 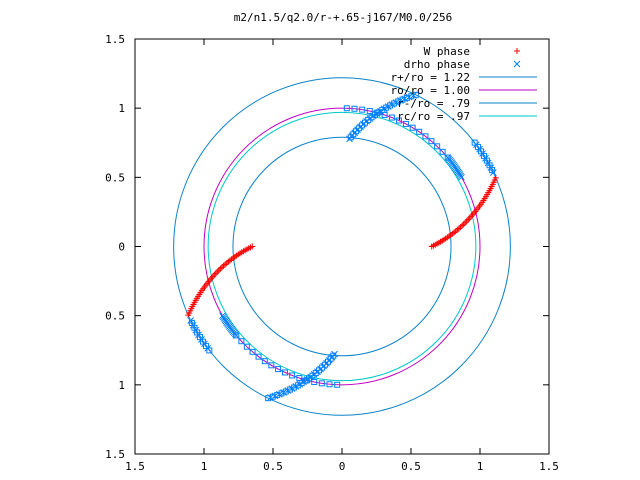 What do you see at coordinates (517, 64) in the screenshot?
I see `legend-marker-drho_phase` at bounding box center [517, 64].